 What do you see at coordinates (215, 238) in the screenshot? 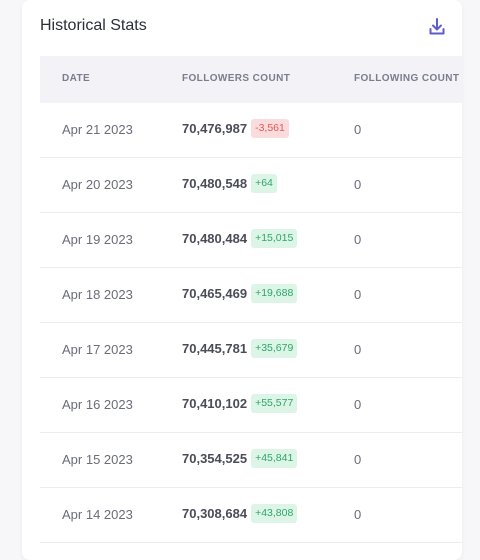
I see `followers-count: 70,480,484` at bounding box center [215, 238].